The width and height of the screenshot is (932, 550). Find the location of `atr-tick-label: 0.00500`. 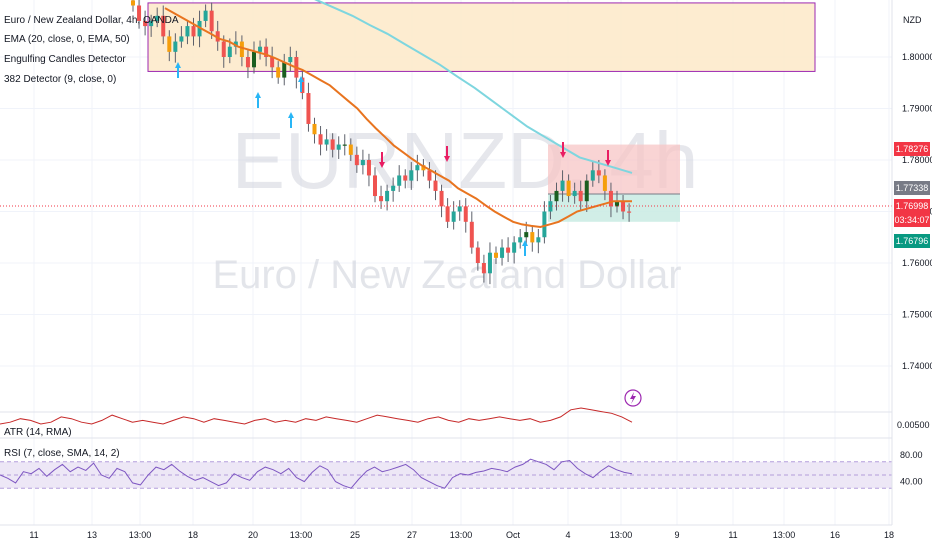

atr-tick-label: 0.00500 is located at coordinates (913, 425).